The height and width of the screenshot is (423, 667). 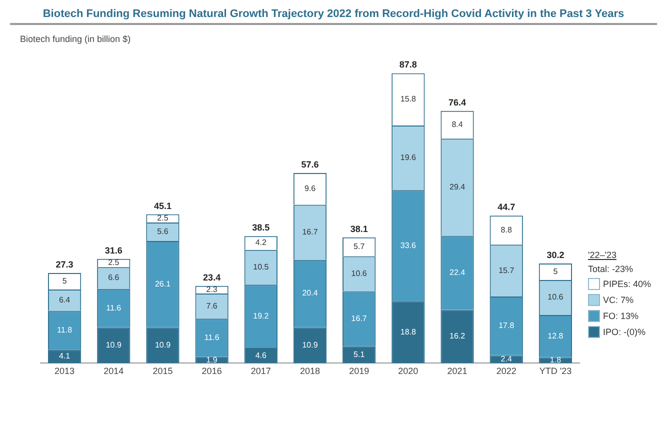 What do you see at coordinates (555, 255) in the screenshot?
I see `total-label: 30.2` at bounding box center [555, 255].